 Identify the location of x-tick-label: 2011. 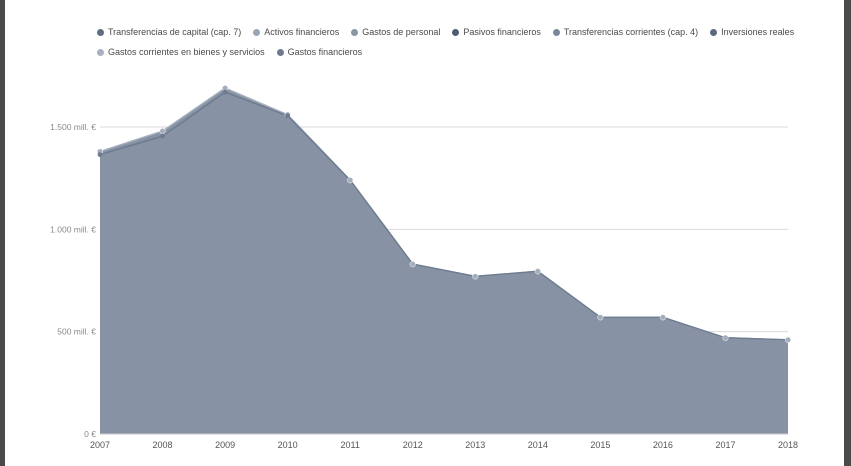
(350, 445).